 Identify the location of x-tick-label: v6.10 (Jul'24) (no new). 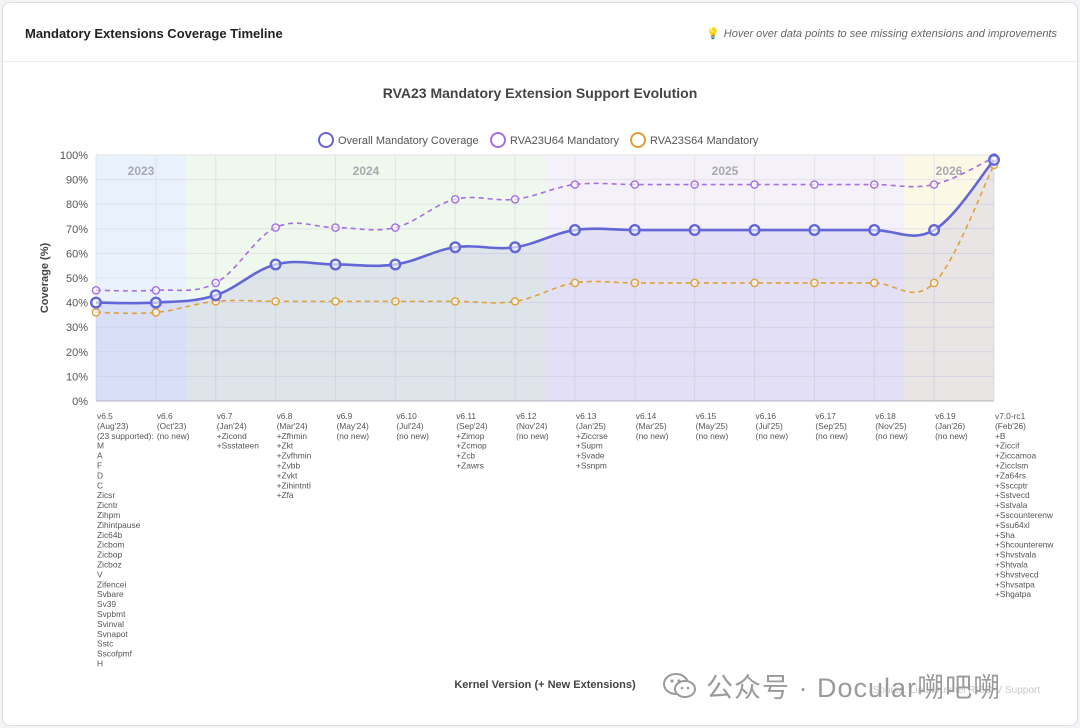
(412, 426).